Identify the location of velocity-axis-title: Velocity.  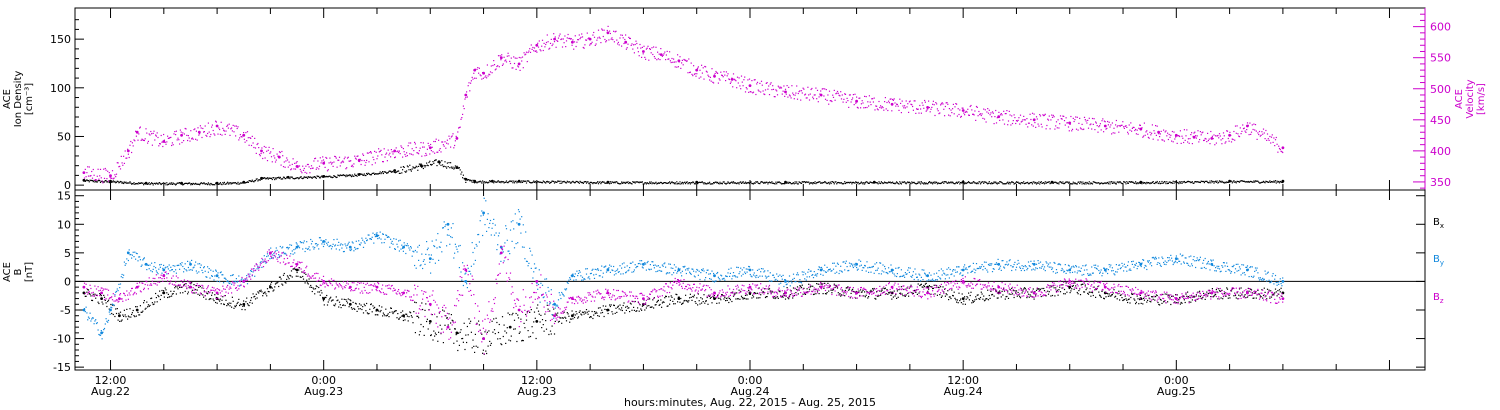
(1470, 98).